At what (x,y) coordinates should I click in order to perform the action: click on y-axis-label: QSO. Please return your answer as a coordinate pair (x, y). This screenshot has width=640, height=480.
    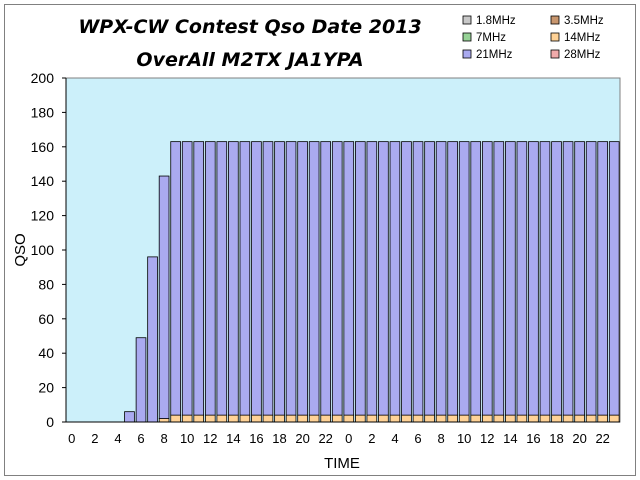
    Looking at the image, I should click on (20, 249).